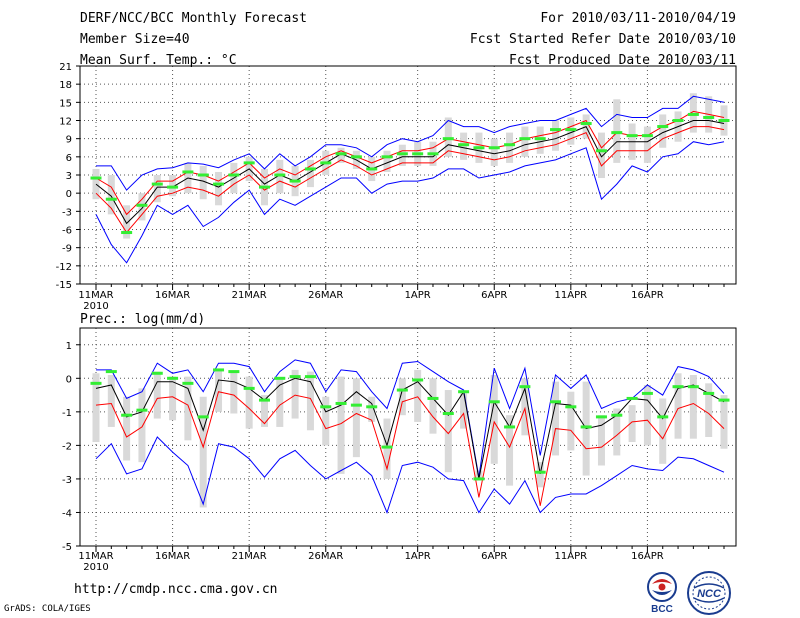 This screenshot has height=618, width=800. I want to click on forecast-period: For 2010/03/11-2010/04/19, so click(638, 18).